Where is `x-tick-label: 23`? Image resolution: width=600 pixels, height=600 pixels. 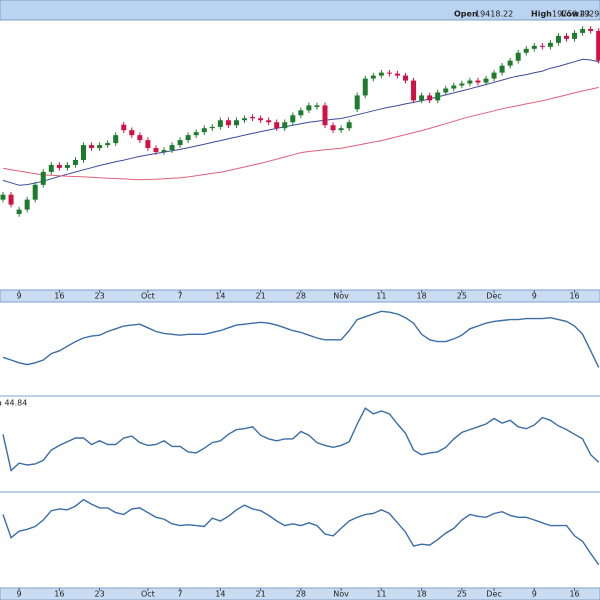
x-tick-label: 23 is located at coordinates (100, 296).